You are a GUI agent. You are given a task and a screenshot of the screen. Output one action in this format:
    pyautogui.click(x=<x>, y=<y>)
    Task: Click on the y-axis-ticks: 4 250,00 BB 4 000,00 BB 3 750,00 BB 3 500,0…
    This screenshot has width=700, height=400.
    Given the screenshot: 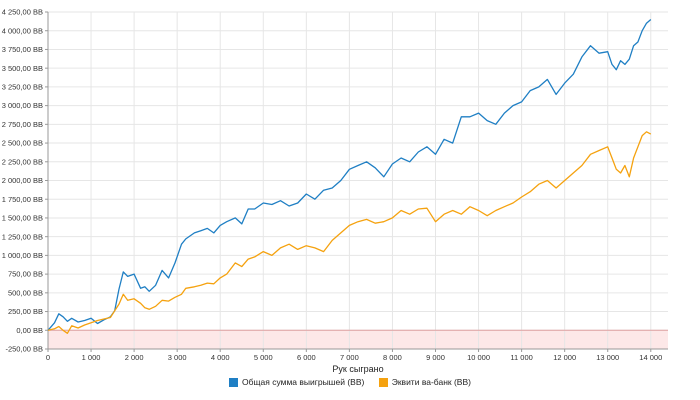 What is the action you would take?
    pyautogui.click(x=25, y=181)
    